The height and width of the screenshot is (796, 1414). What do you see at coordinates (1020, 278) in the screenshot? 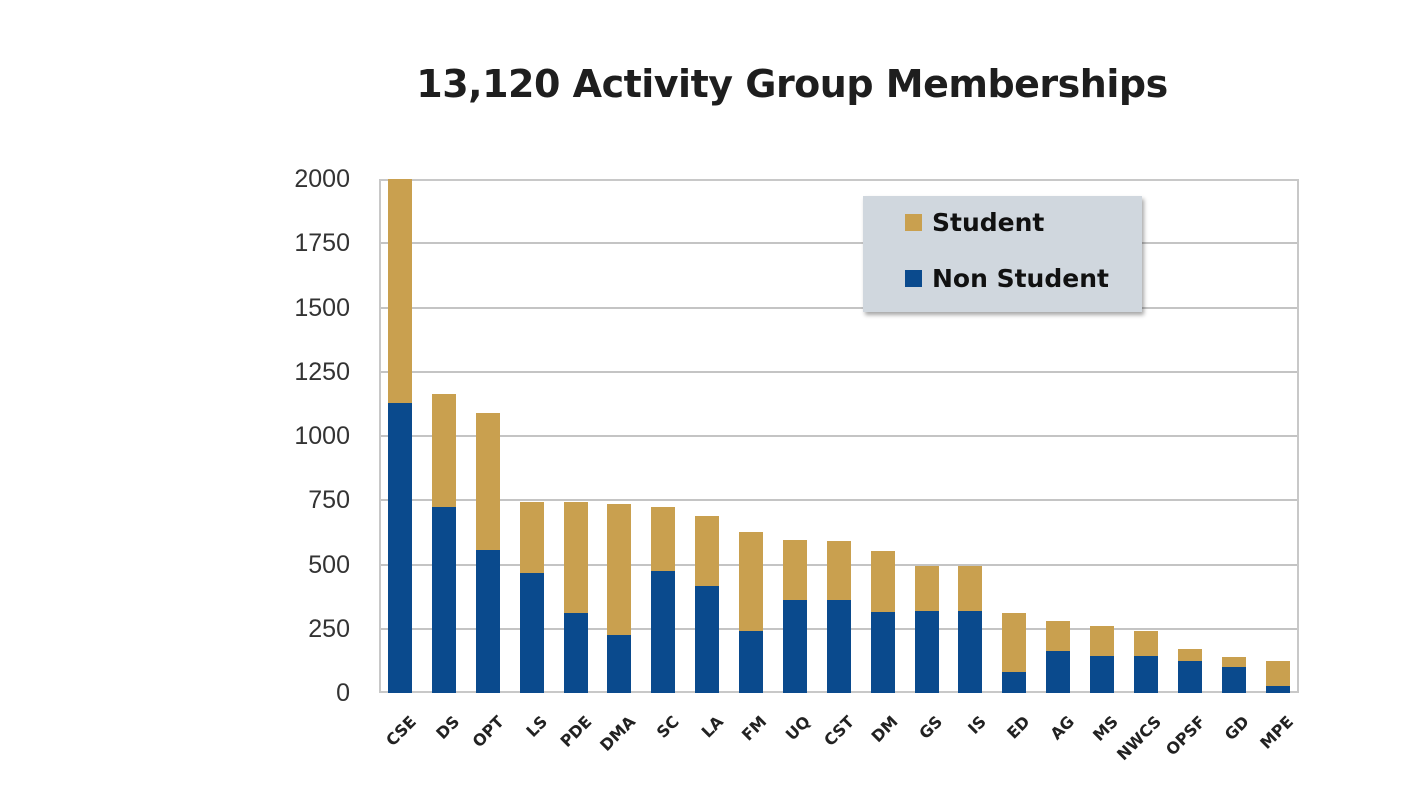
I see `legend-label-non-student: Non Student` at bounding box center [1020, 278].